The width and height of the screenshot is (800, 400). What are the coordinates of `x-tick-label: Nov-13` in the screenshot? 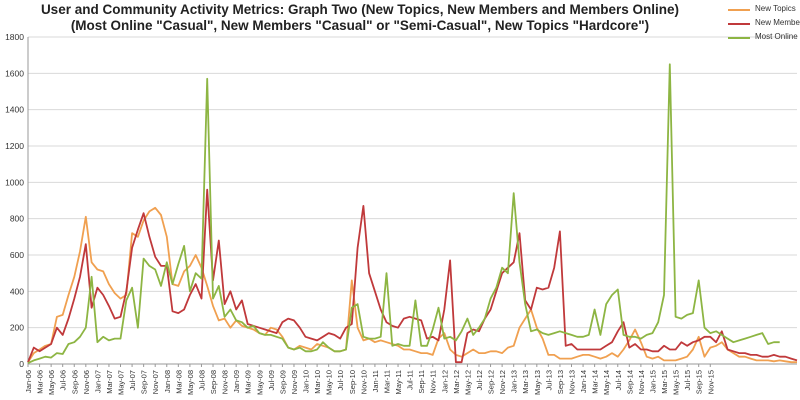 It's located at (572, 382).